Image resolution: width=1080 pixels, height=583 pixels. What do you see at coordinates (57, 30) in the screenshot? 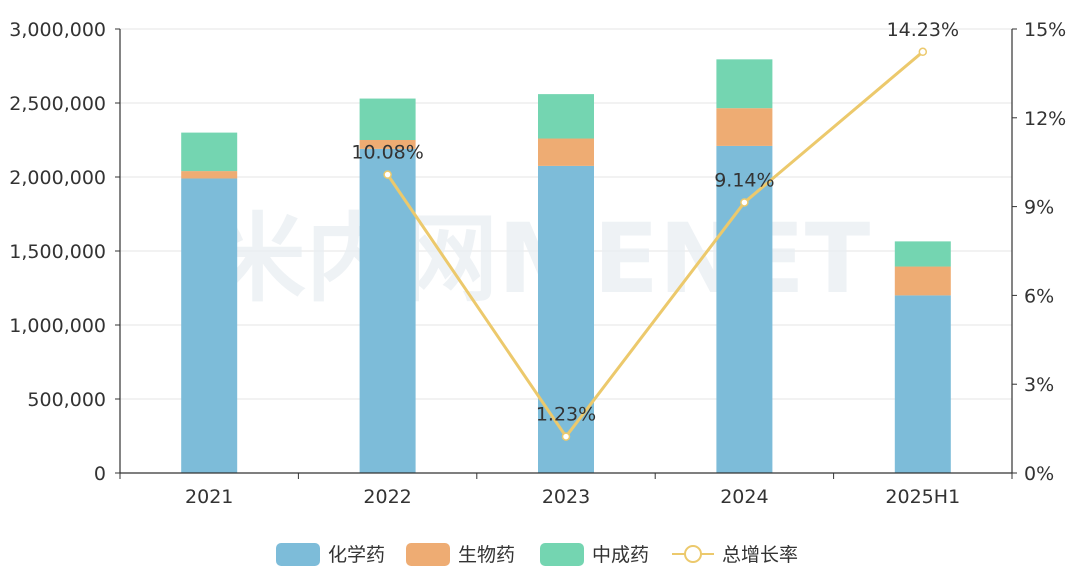
I see `y-left-tick-label: 3,000,000` at bounding box center [57, 30].